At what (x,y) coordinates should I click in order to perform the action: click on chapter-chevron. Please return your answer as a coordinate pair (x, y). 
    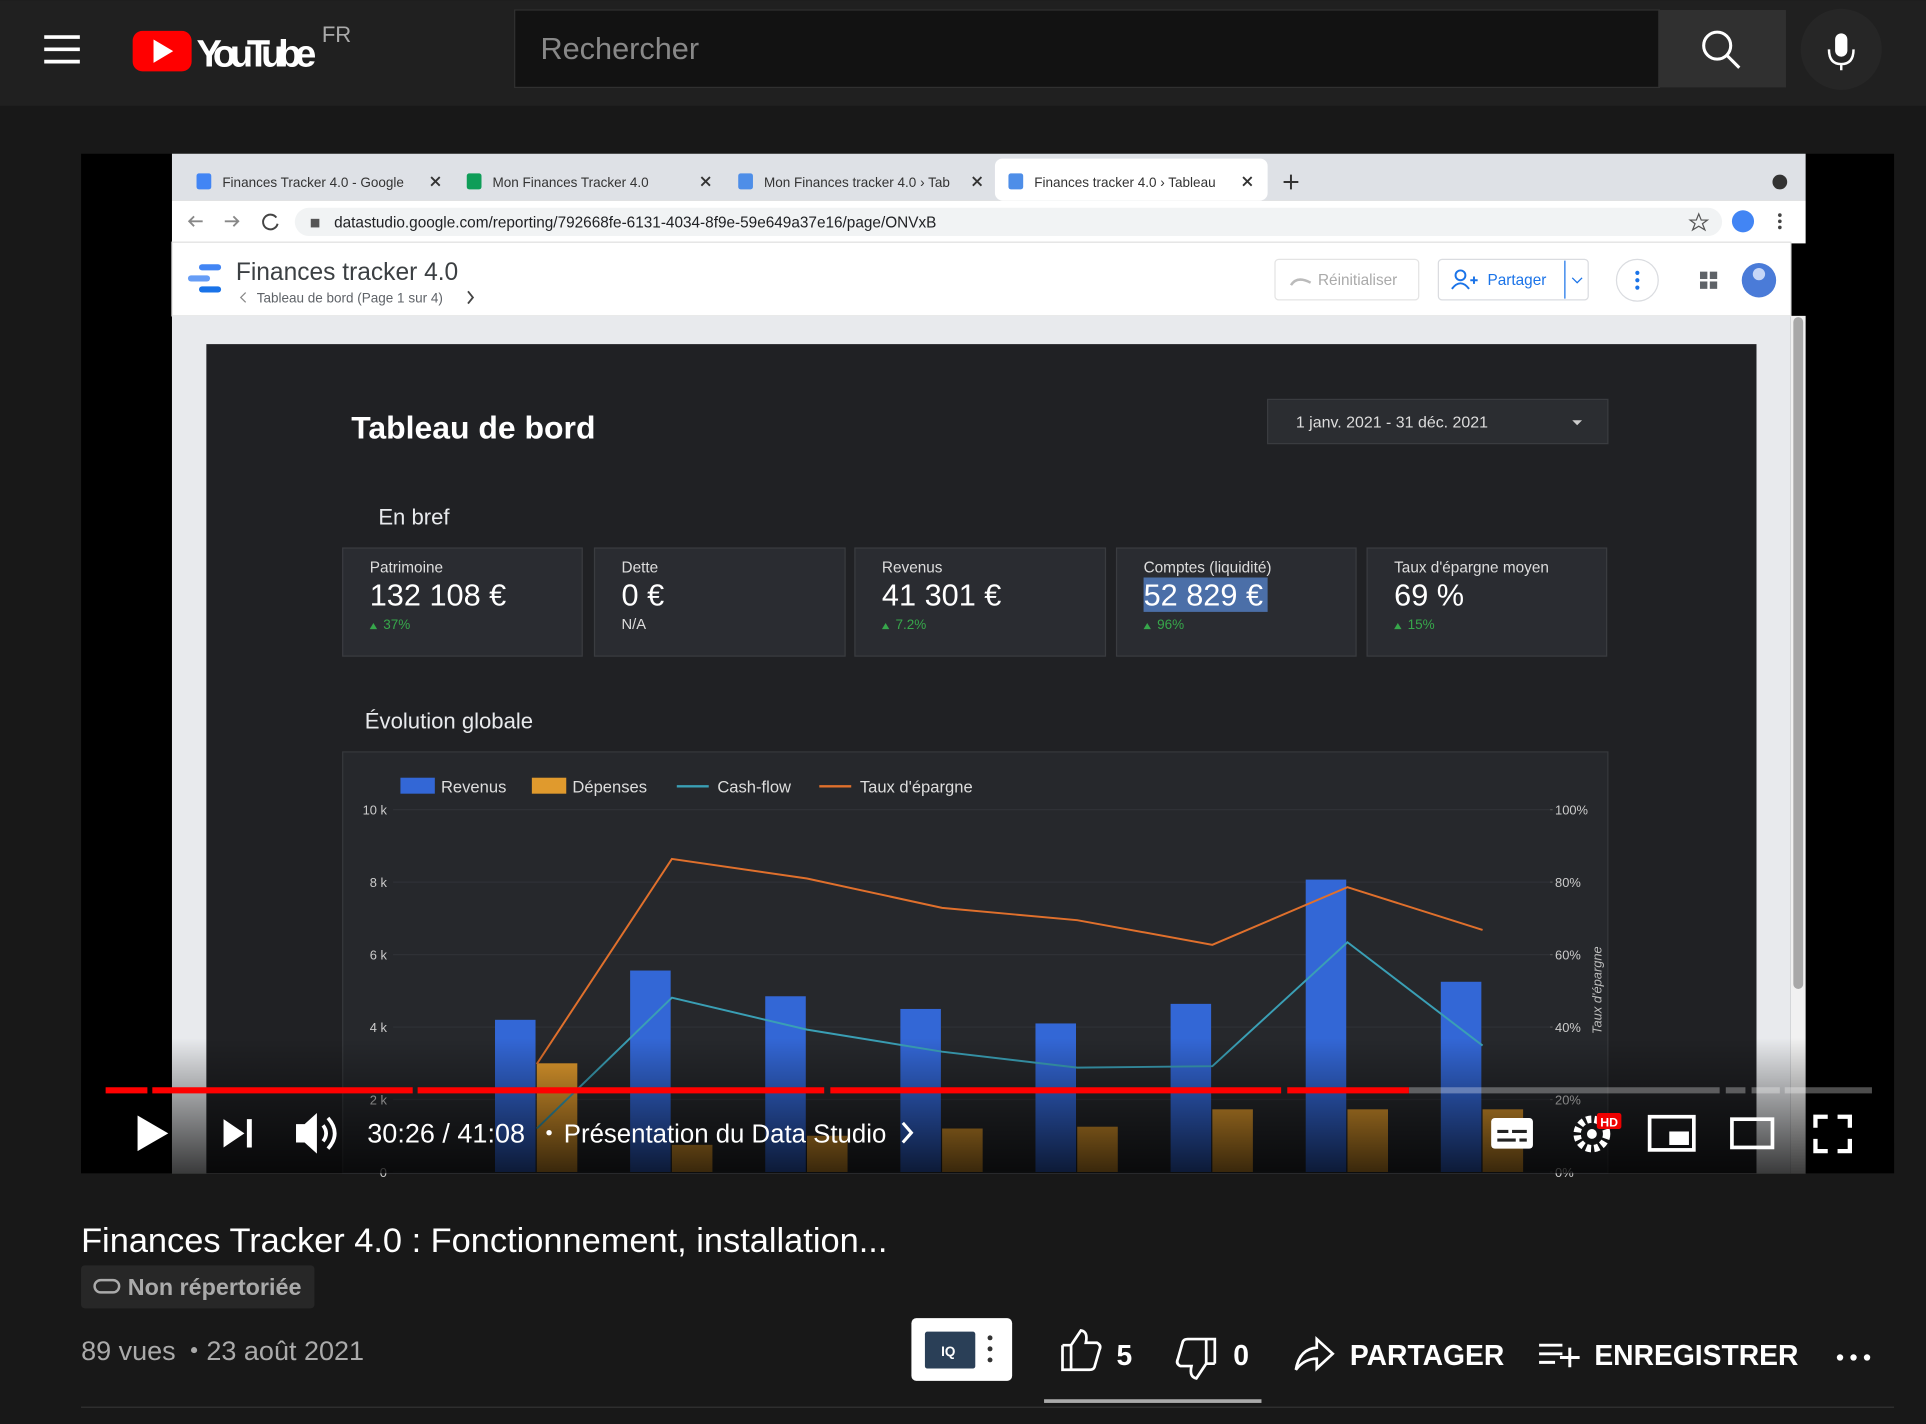
    Looking at the image, I should click on (907, 1132).